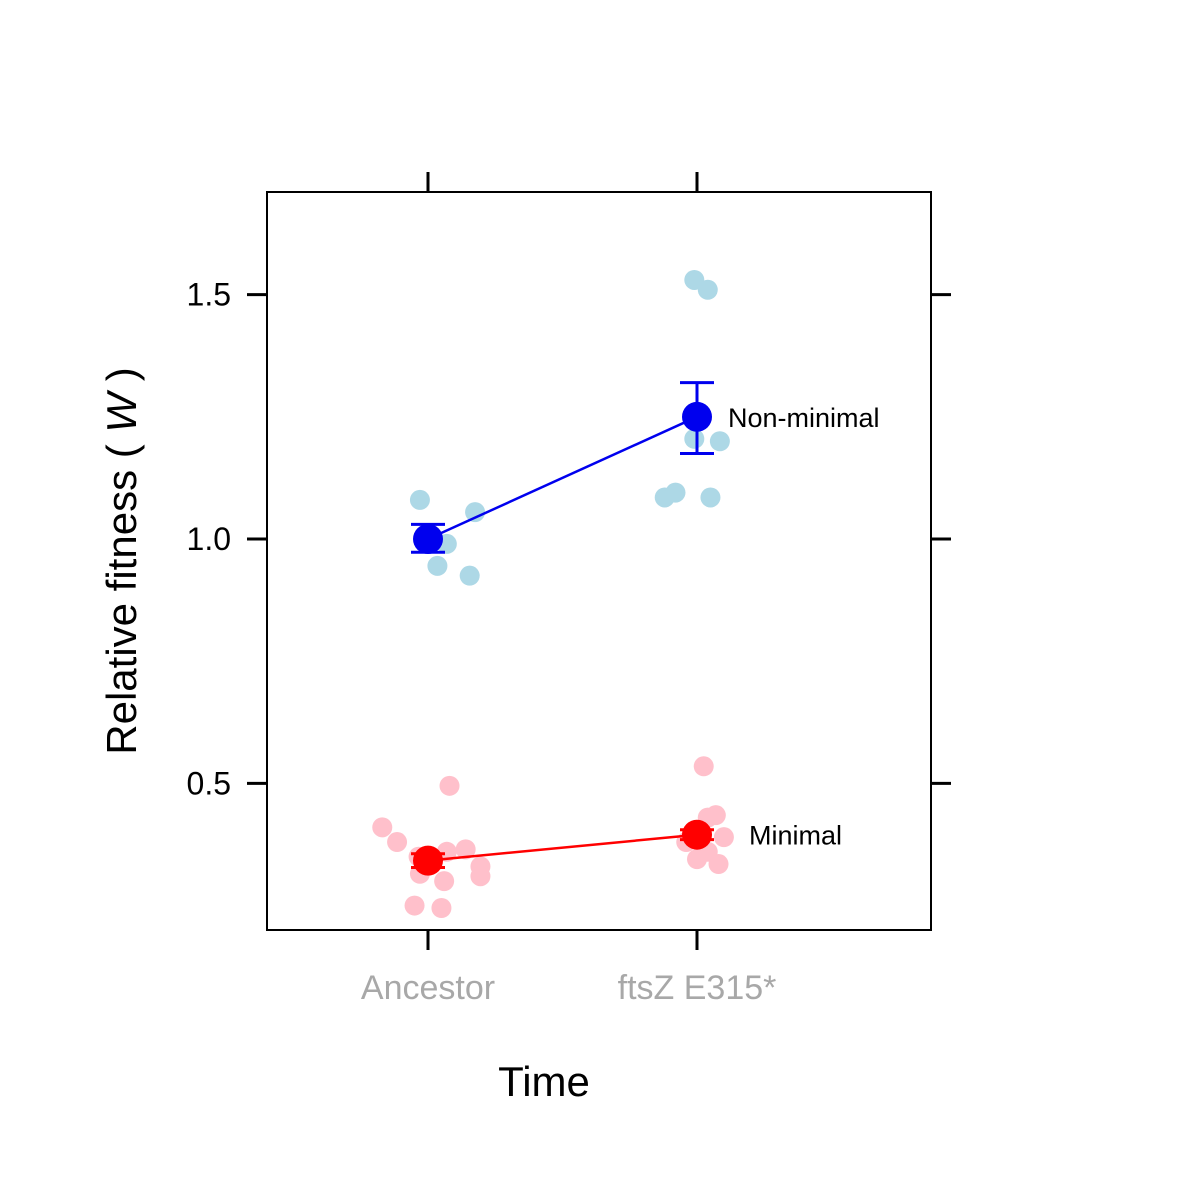 The height and width of the screenshot is (1200, 1200). What do you see at coordinates (562, 628) in the screenshot?
I see `mean-lines` at bounding box center [562, 628].